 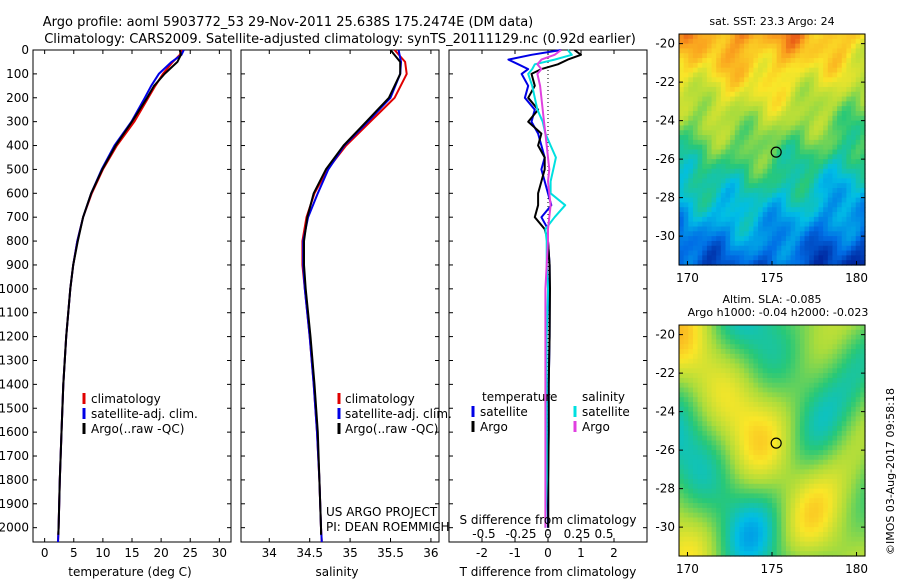 What do you see at coordinates (554, 288) in the screenshot?
I see `series-line-temperature-argo` at bounding box center [554, 288].